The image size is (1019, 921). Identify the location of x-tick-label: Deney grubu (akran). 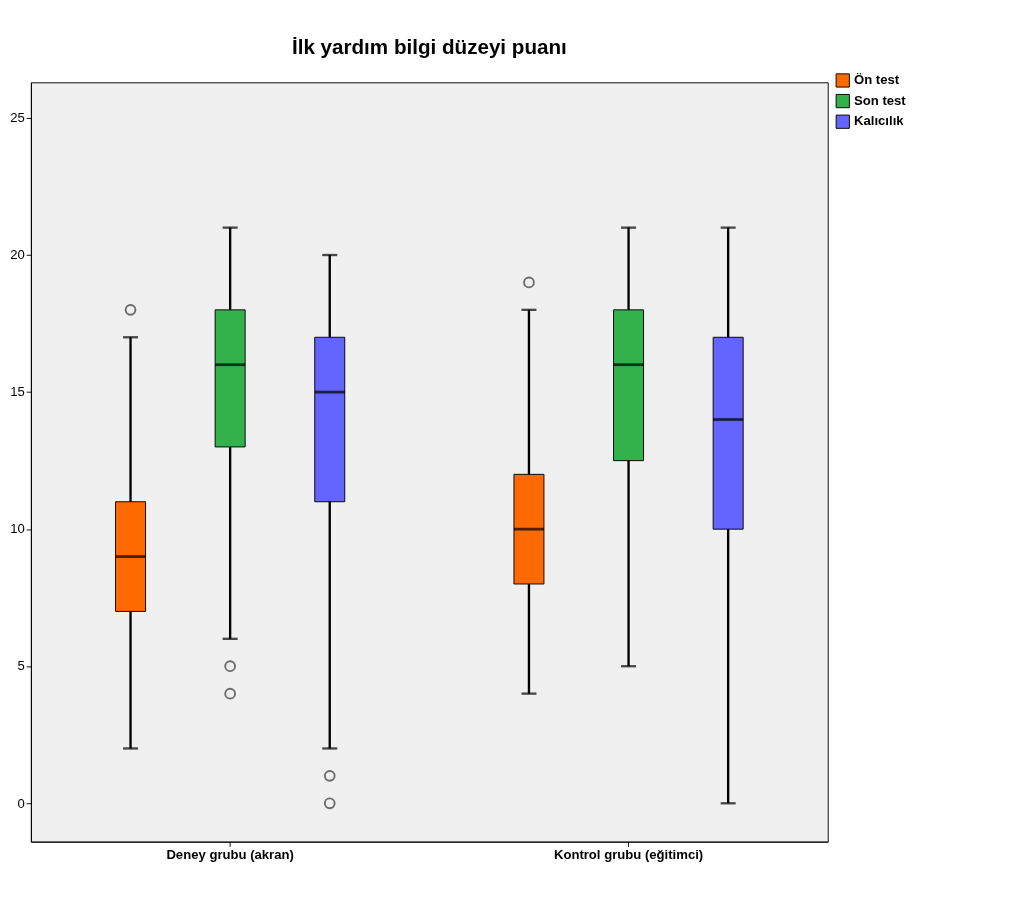
(230, 855).